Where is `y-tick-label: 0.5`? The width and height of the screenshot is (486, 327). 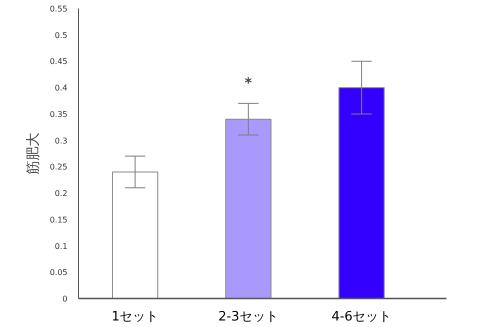
y-tick-label: 0.5 is located at coordinates (61, 35).